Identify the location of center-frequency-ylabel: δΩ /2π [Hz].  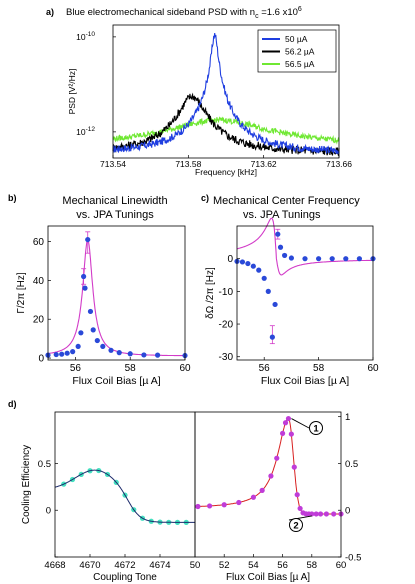
(210, 293).